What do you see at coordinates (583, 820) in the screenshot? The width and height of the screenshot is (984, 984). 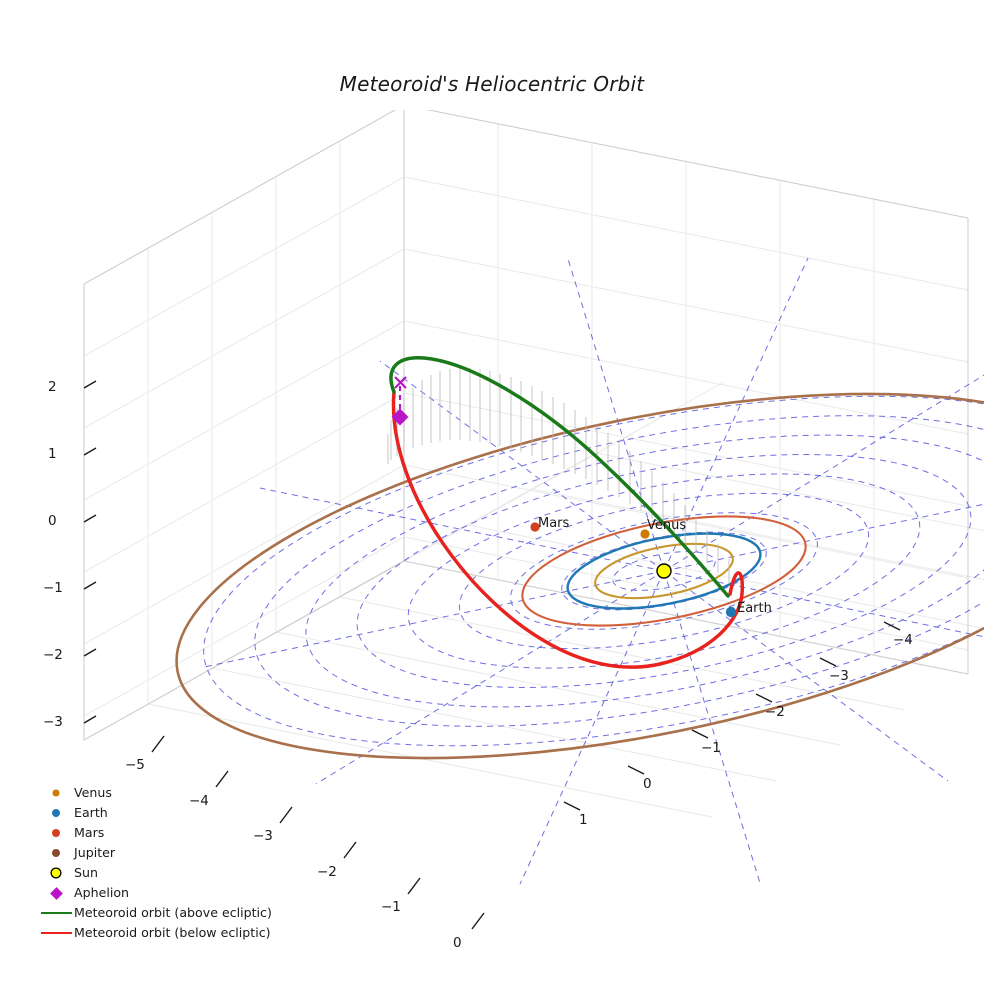 I see `y-tick-5: 1` at bounding box center [583, 820].